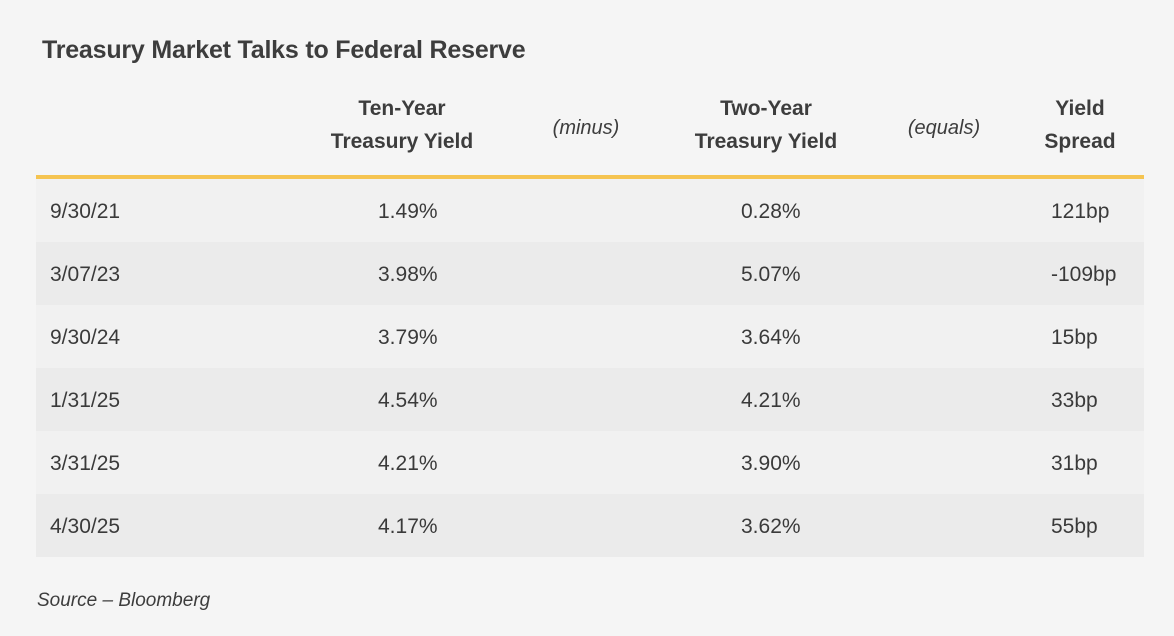 This screenshot has width=1174, height=636. What do you see at coordinates (284, 50) in the screenshot?
I see `table-title: Treasury Market Talks to Federal Reserve` at bounding box center [284, 50].